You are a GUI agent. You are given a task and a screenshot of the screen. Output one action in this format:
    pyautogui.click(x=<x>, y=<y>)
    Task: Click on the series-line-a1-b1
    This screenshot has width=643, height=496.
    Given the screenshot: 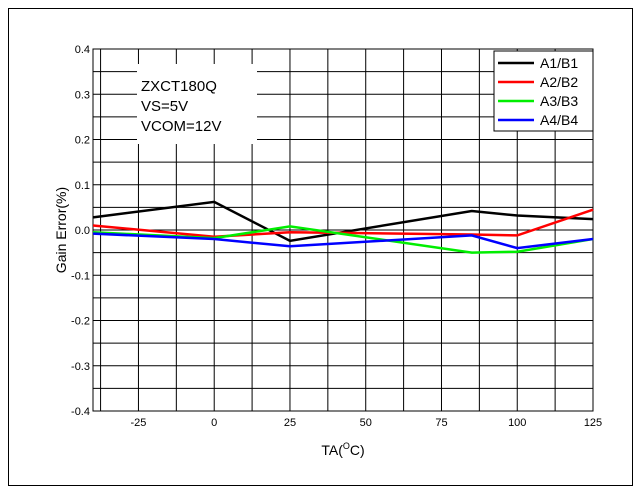 What is the action you would take?
    pyautogui.click(x=343, y=221)
    